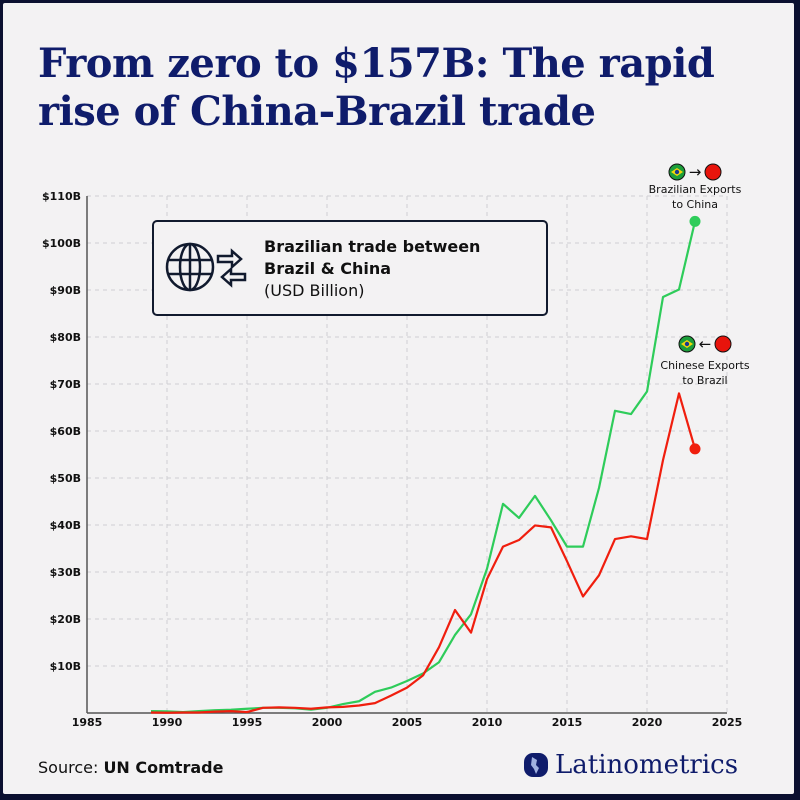 The height and width of the screenshot is (800, 800). Describe the element at coordinates (695, 197) in the screenshot. I see `series-label: Brazilian Exports to China` at that location.